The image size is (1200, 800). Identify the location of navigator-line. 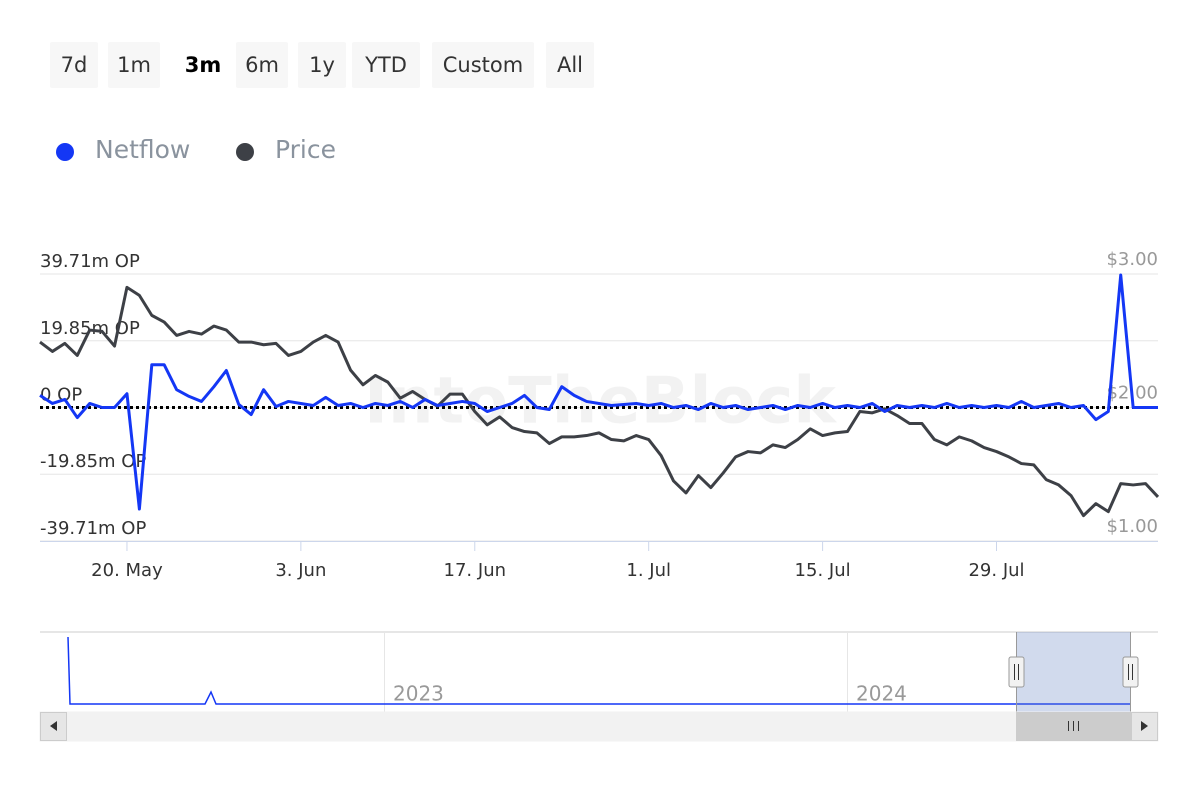
(598, 670).